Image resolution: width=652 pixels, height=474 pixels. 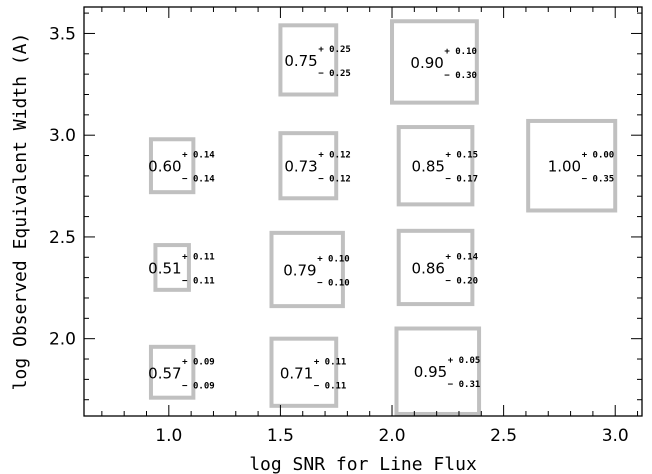 I want to click on cell-group: 0.86+ 0.14 − 0.20, so click(x=437, y=267).